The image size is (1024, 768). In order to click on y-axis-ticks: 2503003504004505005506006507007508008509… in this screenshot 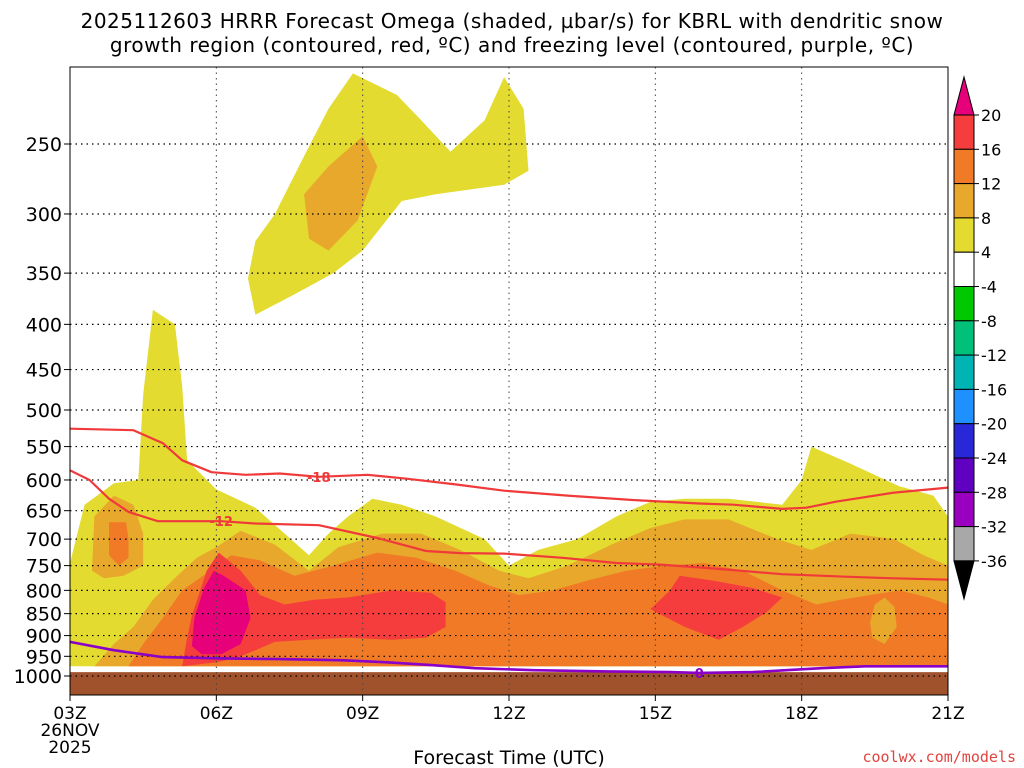, I will do `click(42, 411)`.